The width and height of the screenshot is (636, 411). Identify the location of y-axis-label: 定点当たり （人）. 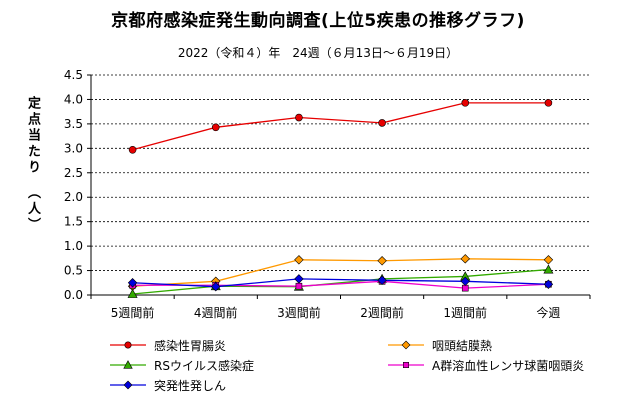
(32, 165).